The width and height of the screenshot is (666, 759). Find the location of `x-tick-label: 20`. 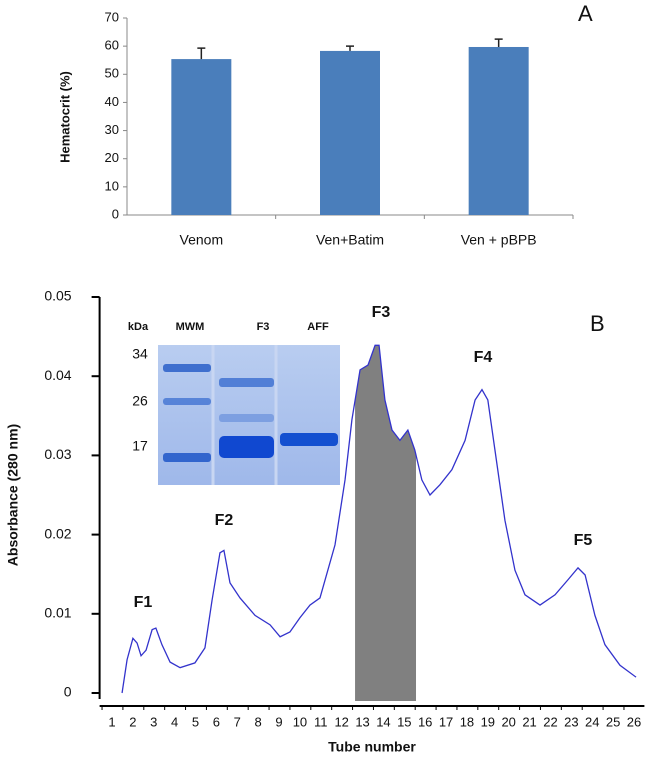

x-tick-label: 20 is located at coordinates (508, 721).